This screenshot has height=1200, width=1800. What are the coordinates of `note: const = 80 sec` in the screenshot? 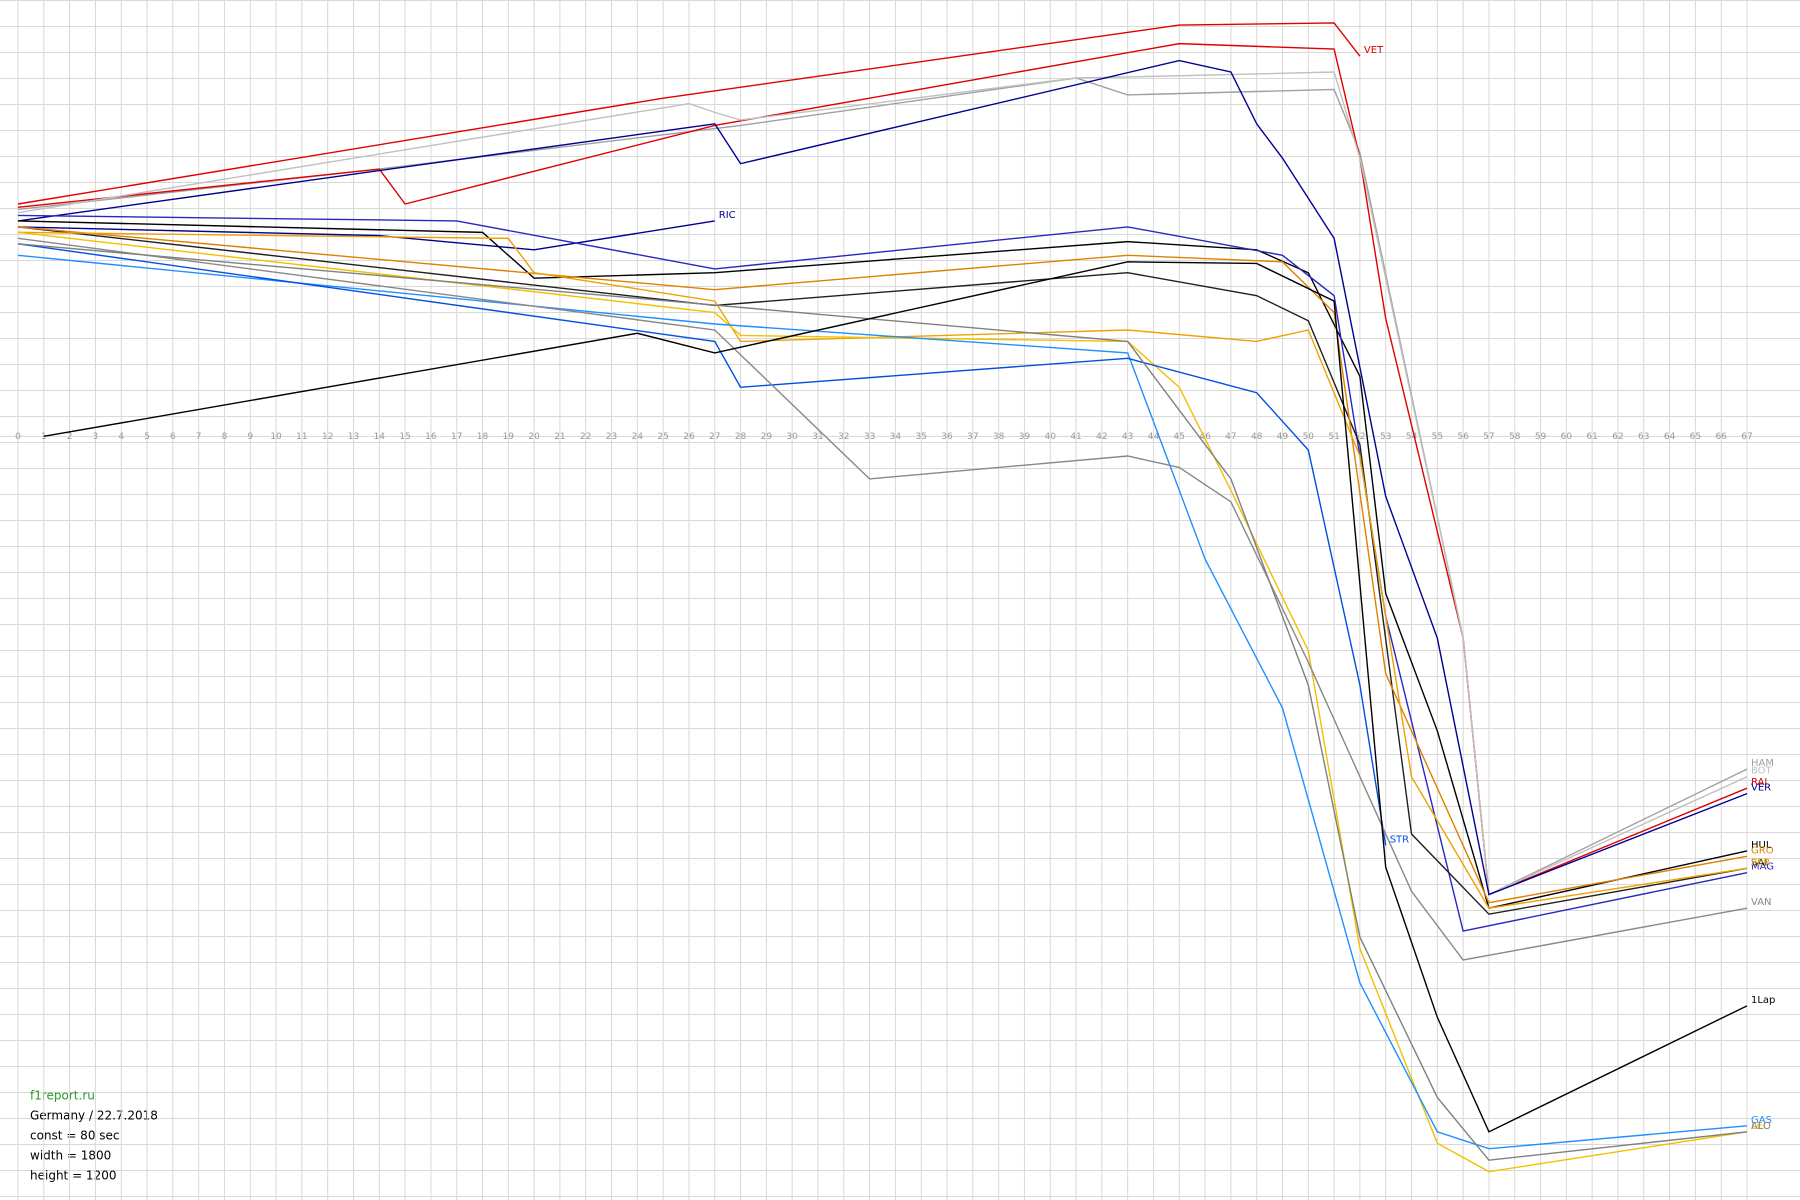 It's located at (75, 1136).